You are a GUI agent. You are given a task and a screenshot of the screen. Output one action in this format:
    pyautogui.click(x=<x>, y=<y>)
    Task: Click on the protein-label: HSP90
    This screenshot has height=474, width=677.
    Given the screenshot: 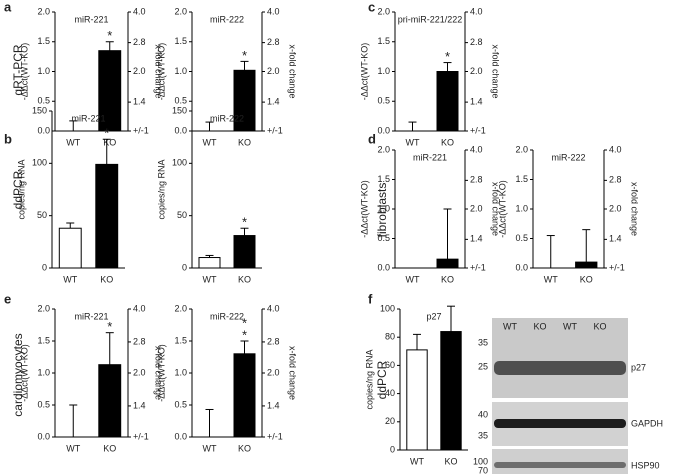 What is the action you would take?
    pyautogui.click(x=645, y=465)
    